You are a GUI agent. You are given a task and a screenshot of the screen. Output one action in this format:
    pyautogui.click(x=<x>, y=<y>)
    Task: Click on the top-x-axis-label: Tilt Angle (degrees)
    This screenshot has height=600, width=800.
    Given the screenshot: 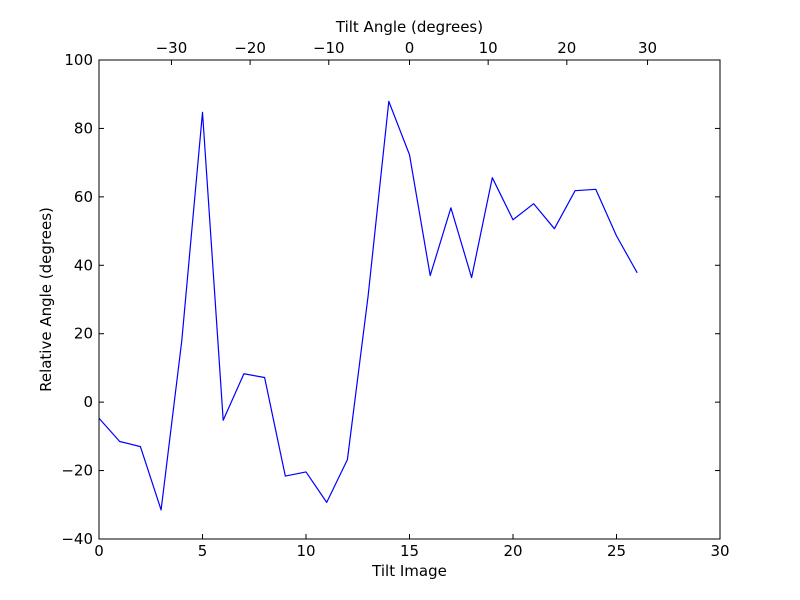 What is the action you would take?
    pyautogui.click(x=409, y=27)
    